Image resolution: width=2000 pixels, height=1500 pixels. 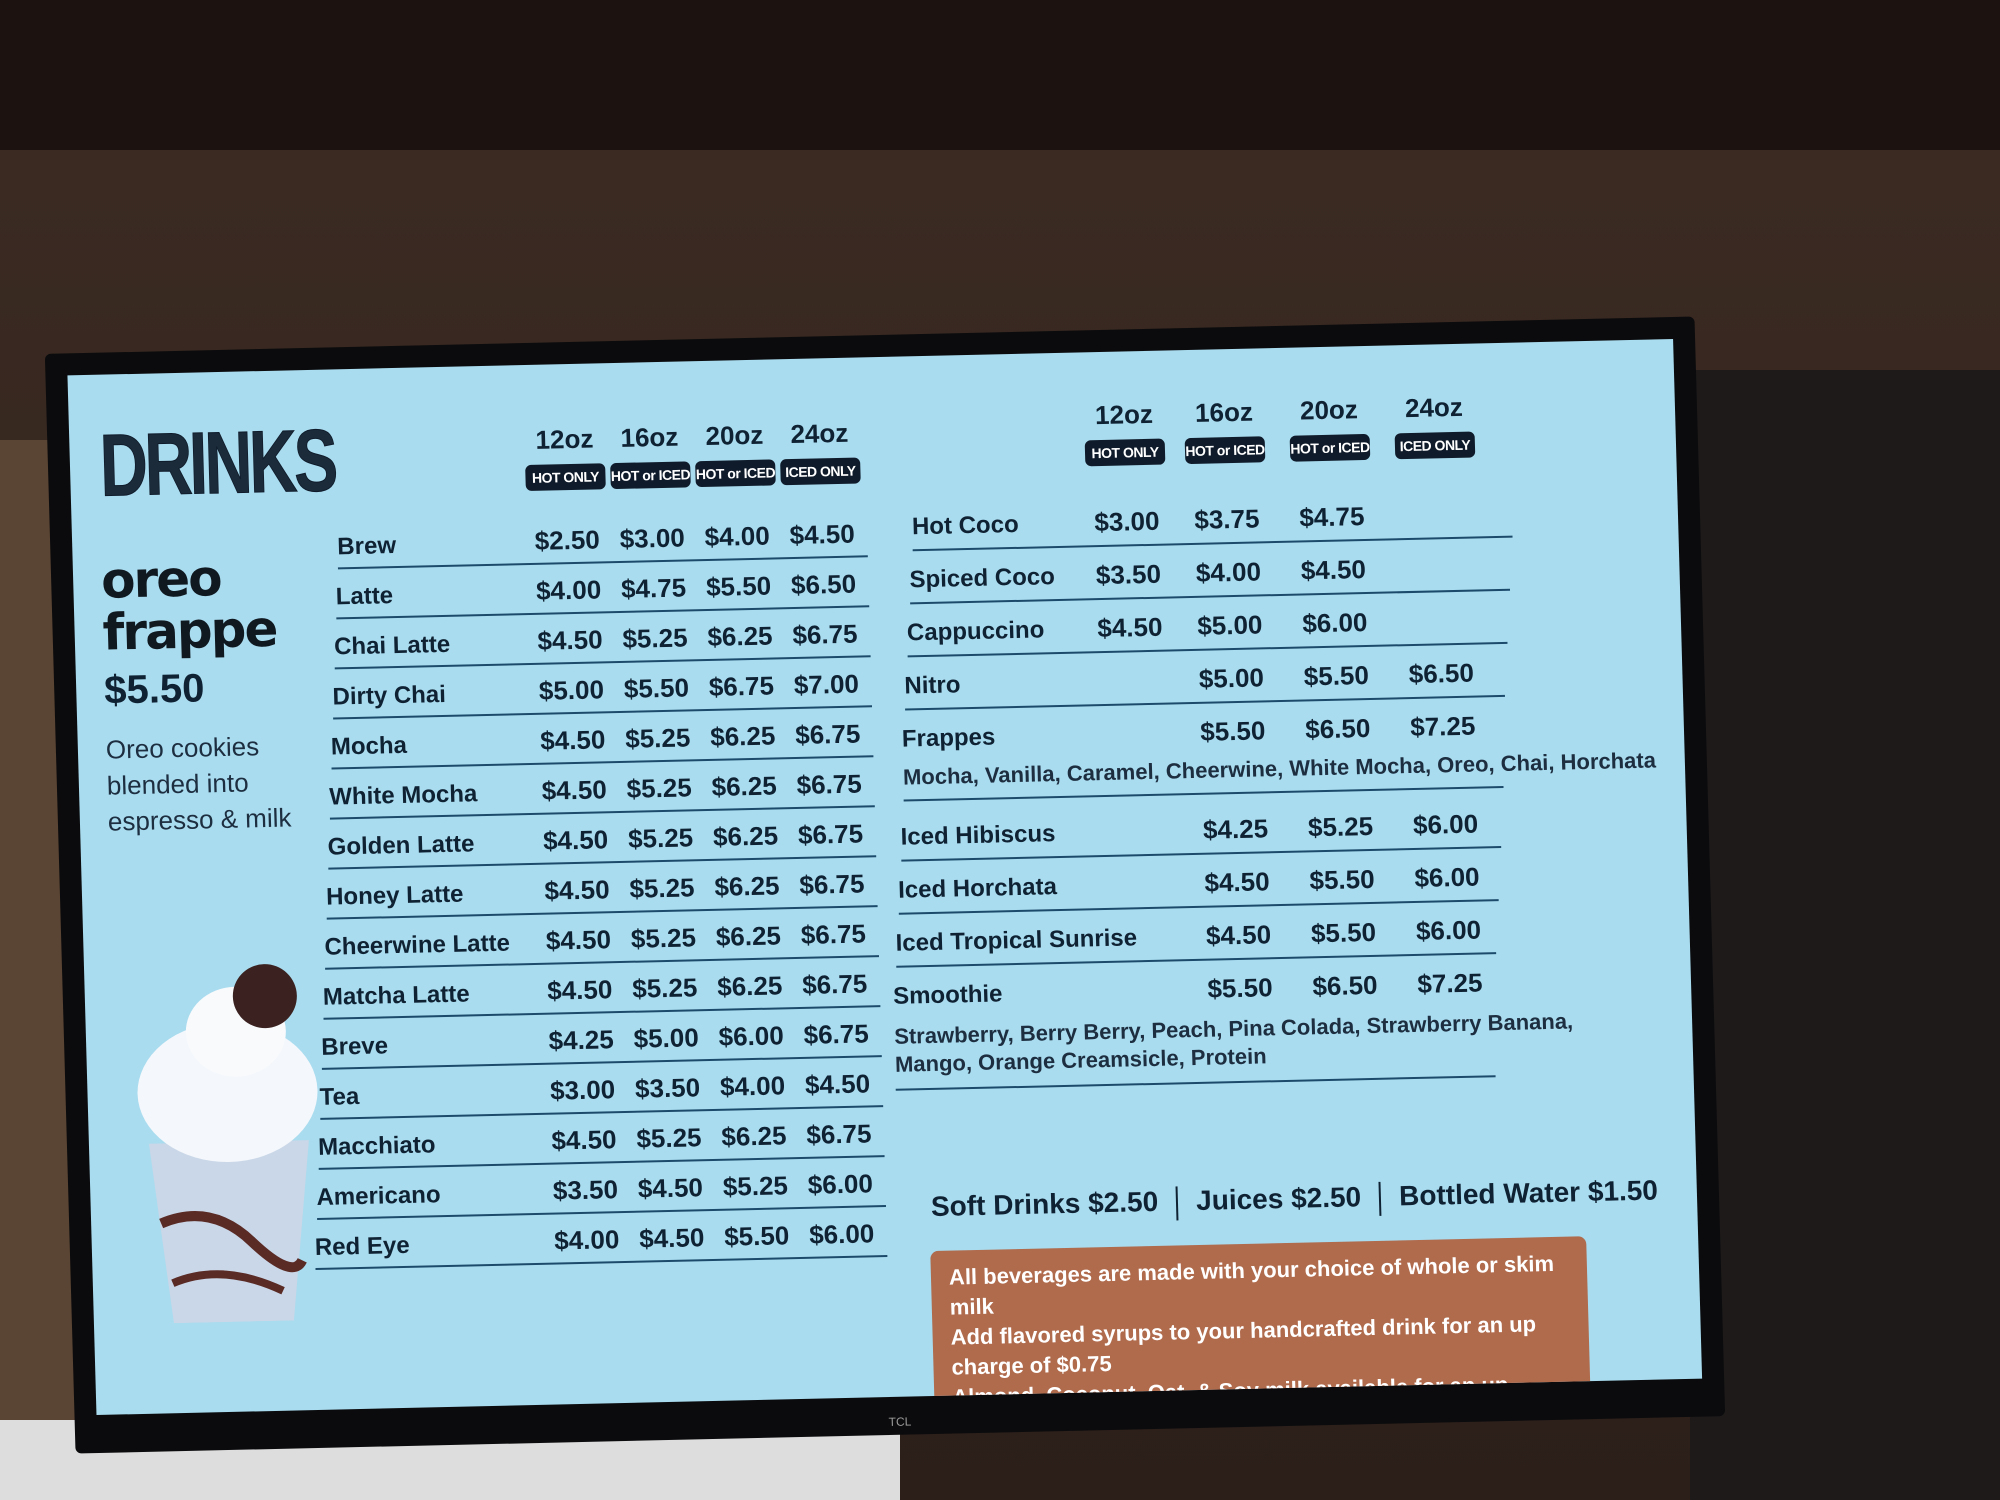 What do you see at coordinates (653, 588) in the screenshot?
I see `item-price: $4.75` at bounding box center [653, 588].